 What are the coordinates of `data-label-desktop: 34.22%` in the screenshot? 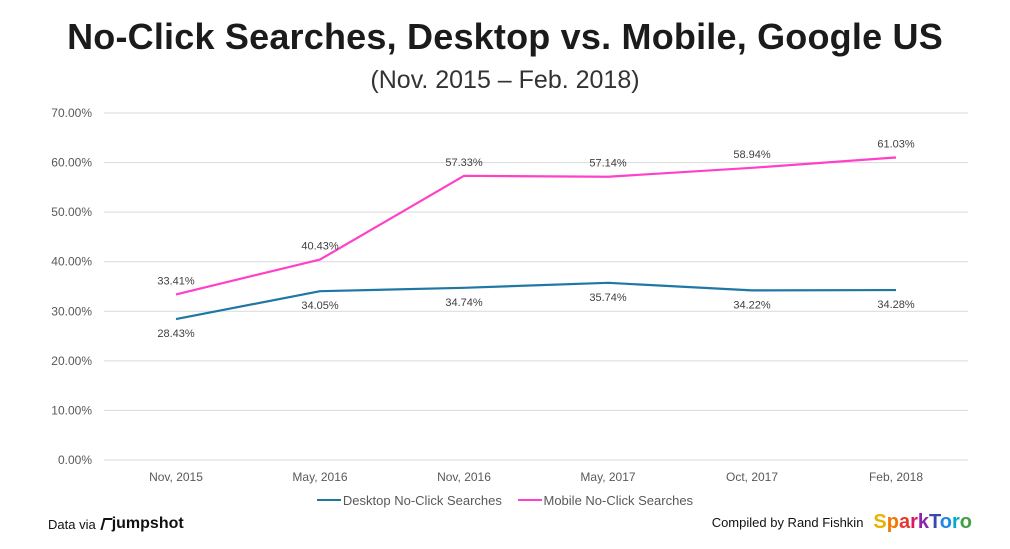 It's located at (752, 305).